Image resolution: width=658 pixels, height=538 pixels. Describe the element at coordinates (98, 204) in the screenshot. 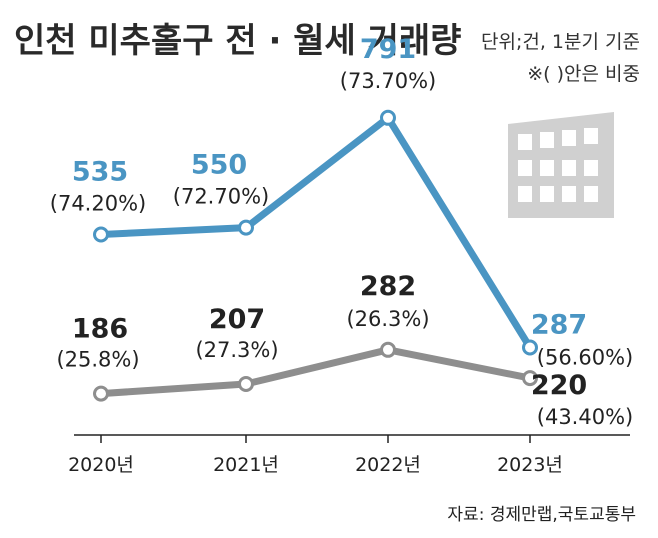

I see `share-label: (74.20%)` at that location.